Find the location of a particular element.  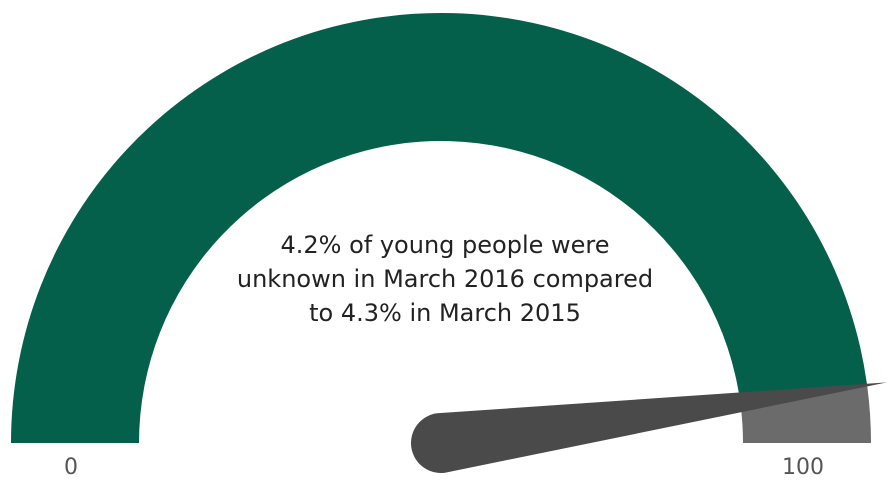

gauge-max-label: 100 is located at coordinates (803, 467).